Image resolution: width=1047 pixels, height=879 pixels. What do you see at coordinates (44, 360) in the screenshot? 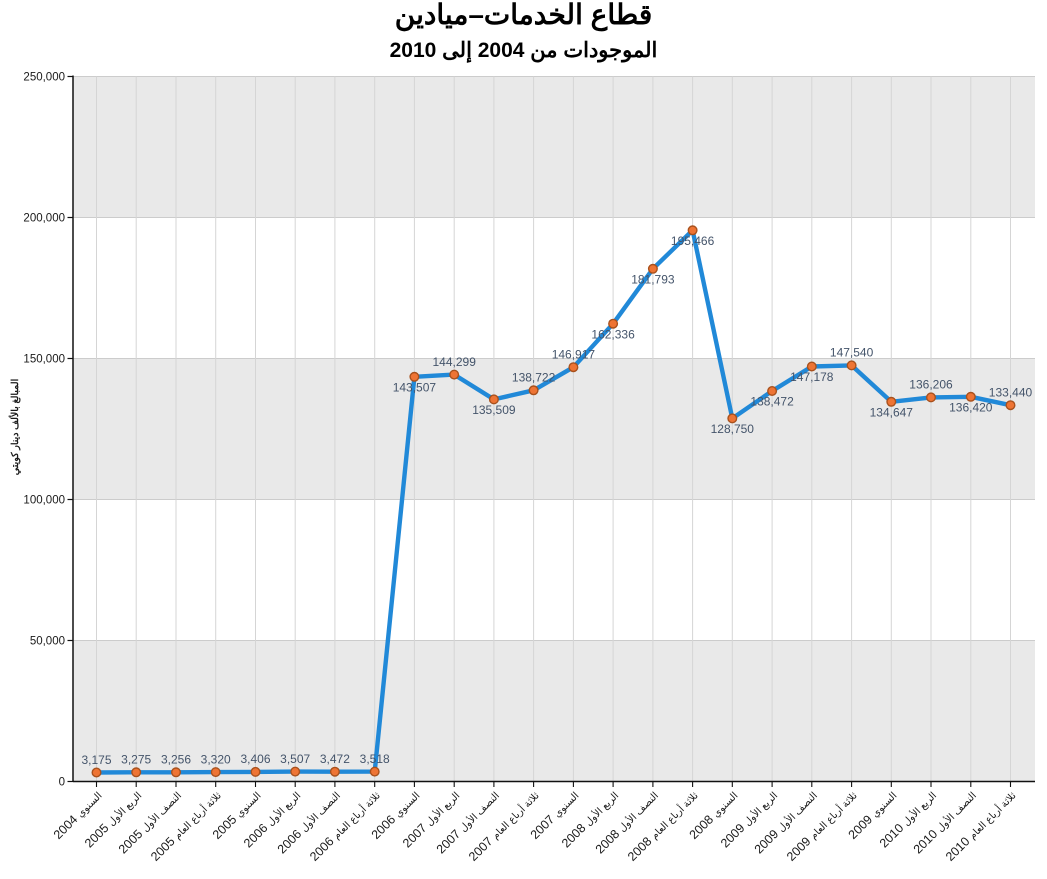
I see `svg-text: 150,000` at bounding box center [44, 360].